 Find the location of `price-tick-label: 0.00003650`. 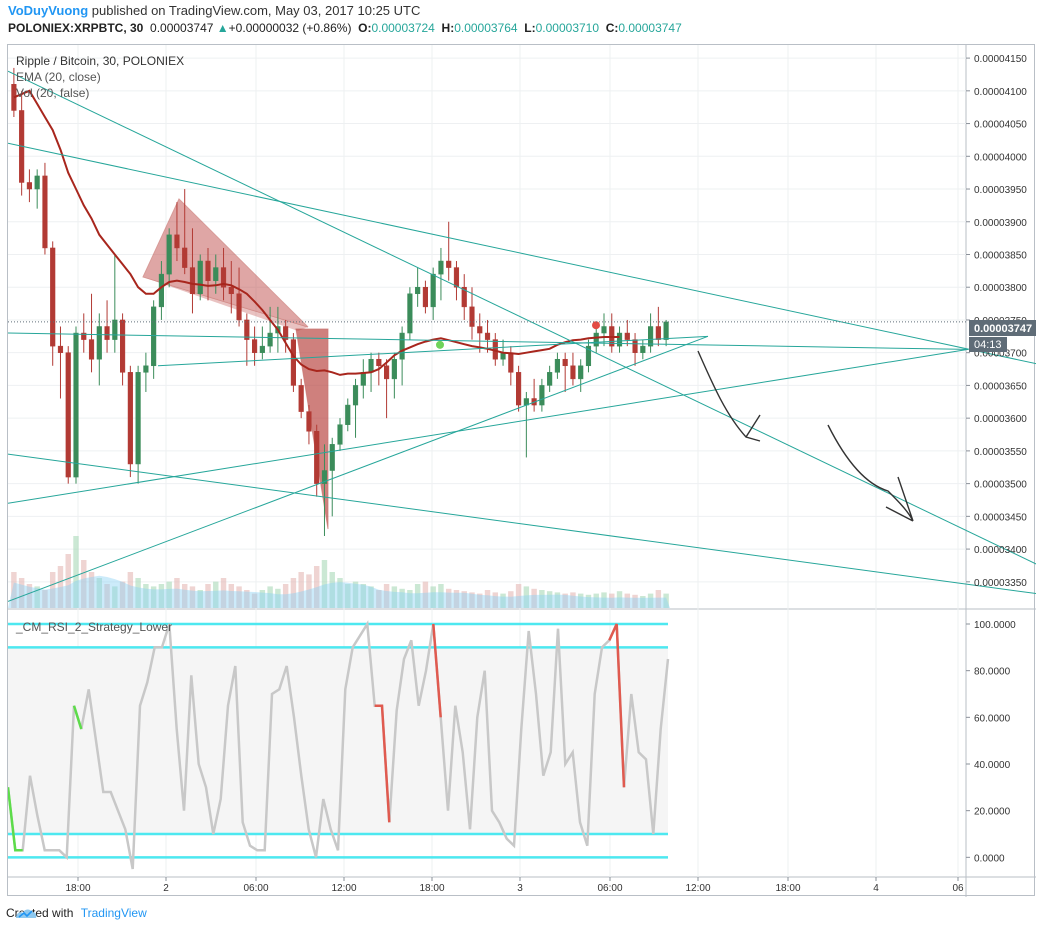

price-tick-label: 0.00003650 is located at coordinates (1000, 386).